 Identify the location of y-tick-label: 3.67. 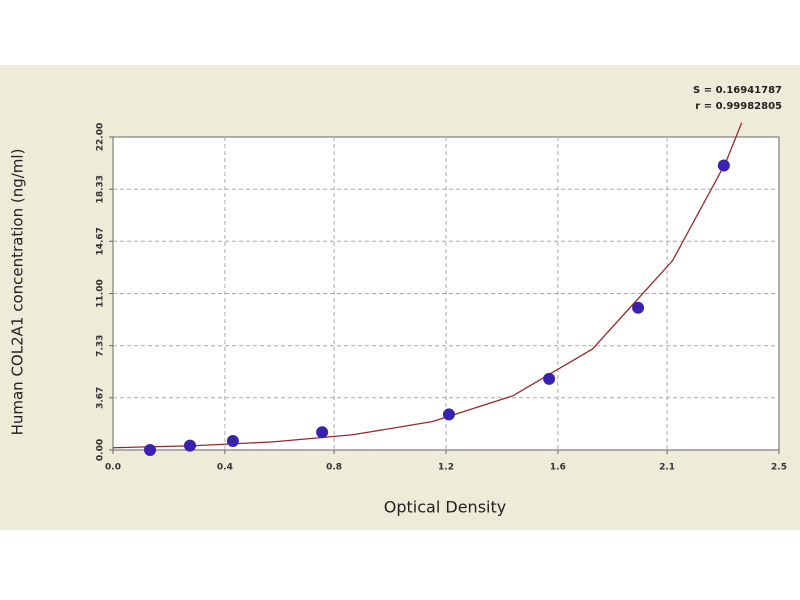
(101, 398).